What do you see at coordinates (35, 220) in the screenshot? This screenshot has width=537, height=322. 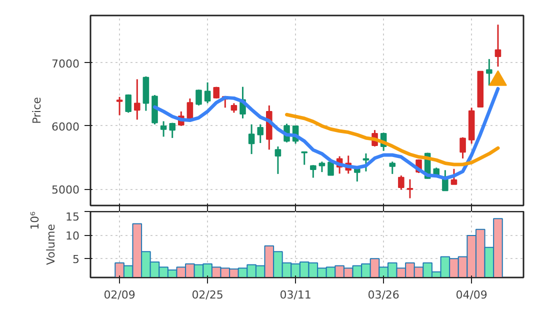 I see `text: 10⁶` at bounding box center [35, 220].